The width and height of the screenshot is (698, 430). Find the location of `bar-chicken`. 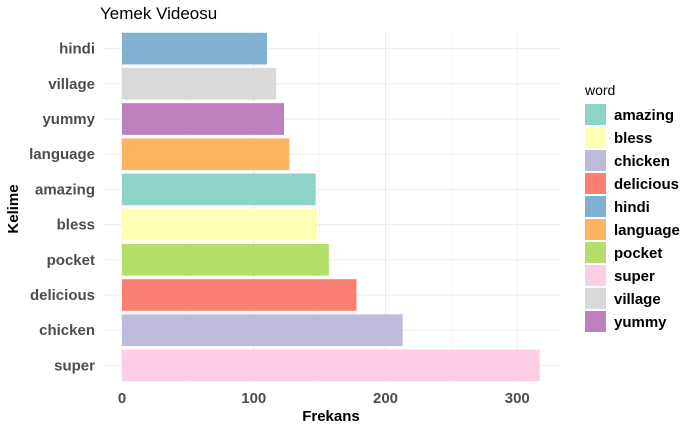

bar-chicken is located at coordinates (262, 330).